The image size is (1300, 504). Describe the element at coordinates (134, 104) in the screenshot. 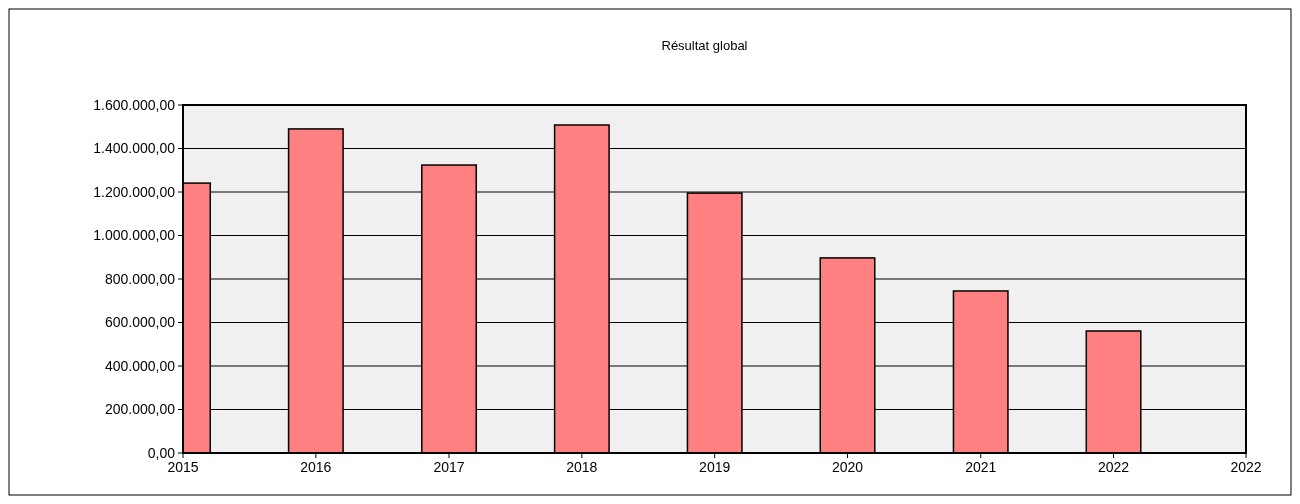

I see `y-tick-label: 1.600.000,00` at that location.